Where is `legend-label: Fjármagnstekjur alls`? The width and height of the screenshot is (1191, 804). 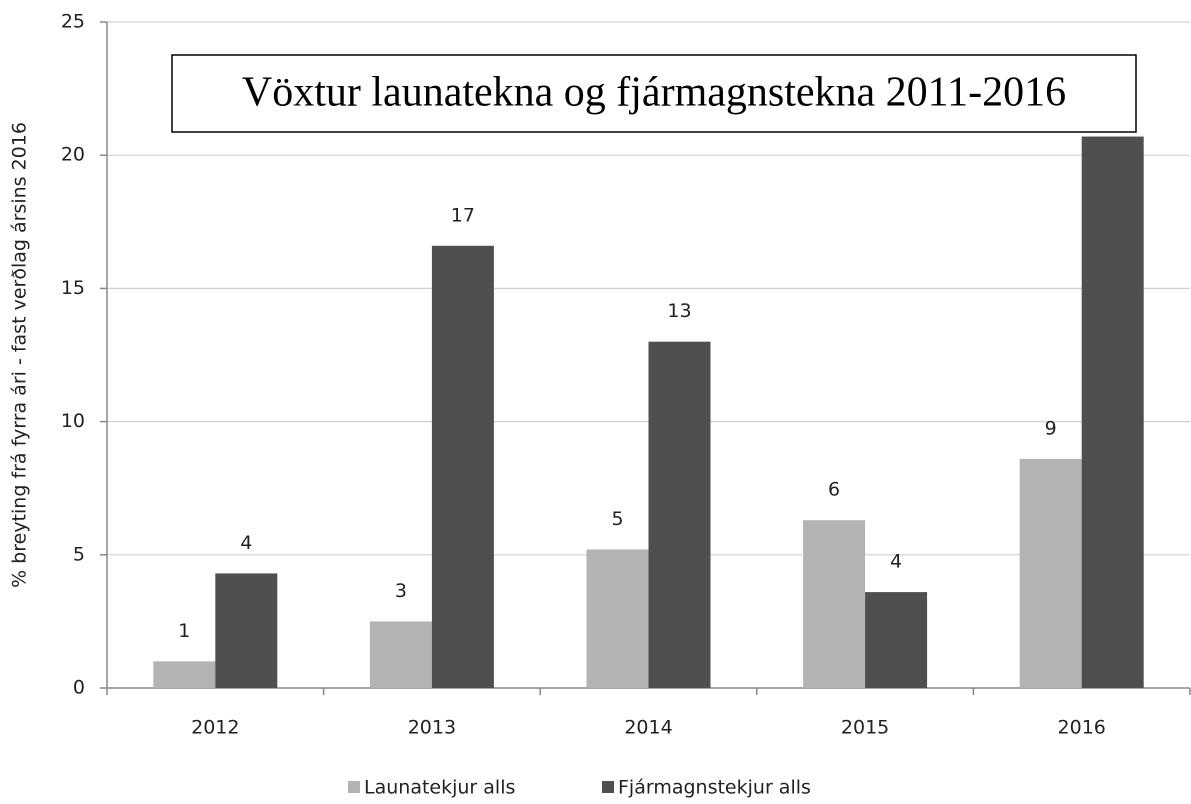
legend-label: Fjármagnstekjur alls is located at coordinates (714, 788).